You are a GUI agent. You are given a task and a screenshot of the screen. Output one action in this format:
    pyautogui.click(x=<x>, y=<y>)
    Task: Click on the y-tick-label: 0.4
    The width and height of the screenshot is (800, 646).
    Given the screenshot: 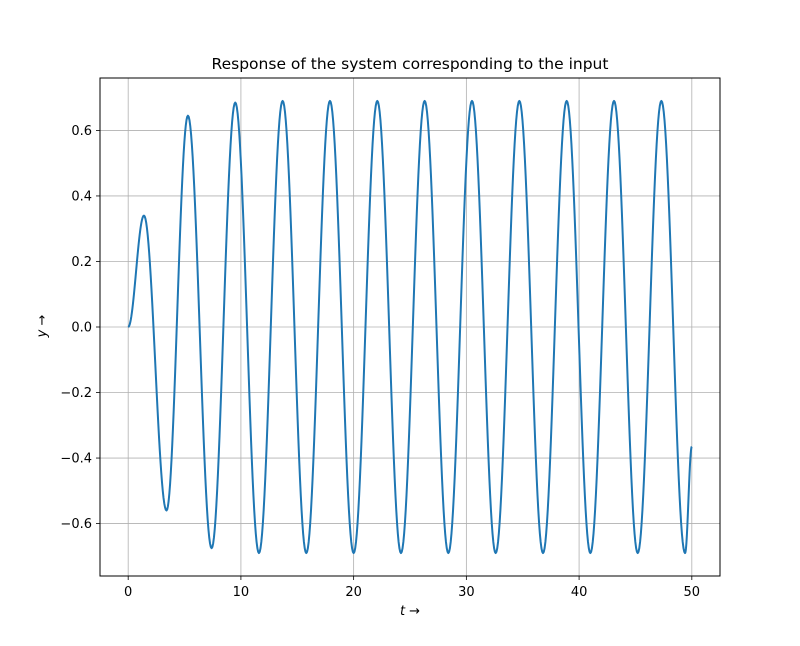 What is the action you would take?
    pyautogui.click(x=81, y=196)
    